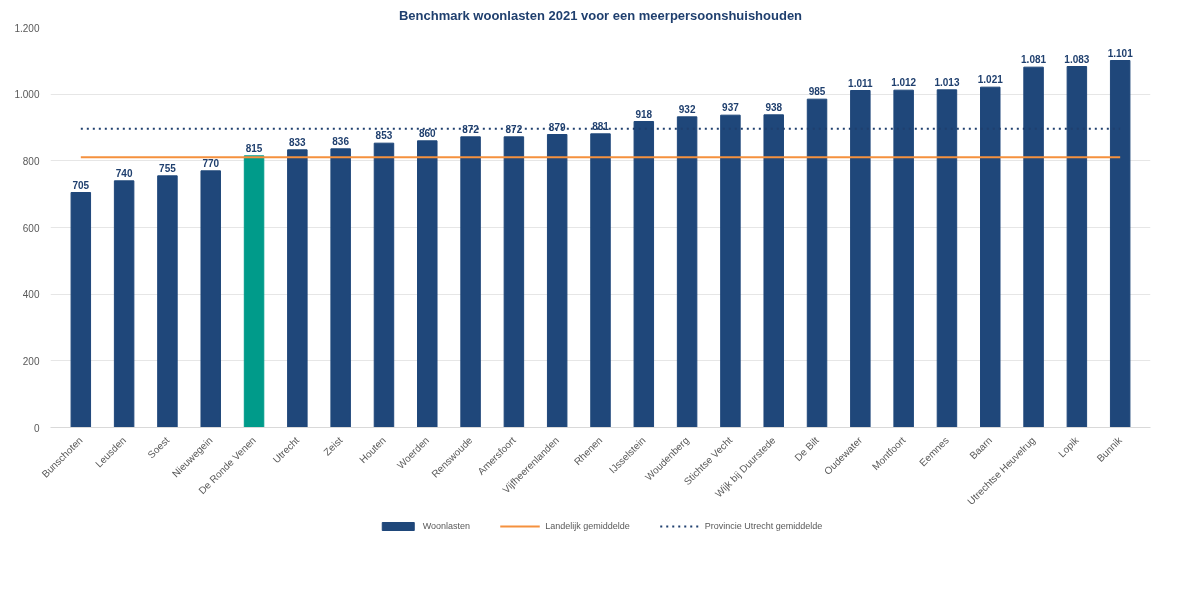 The image size is (1197, 600). Describe the element at coordinates (687, 109) in the screenshot. I see `data-label: 932` at that location.